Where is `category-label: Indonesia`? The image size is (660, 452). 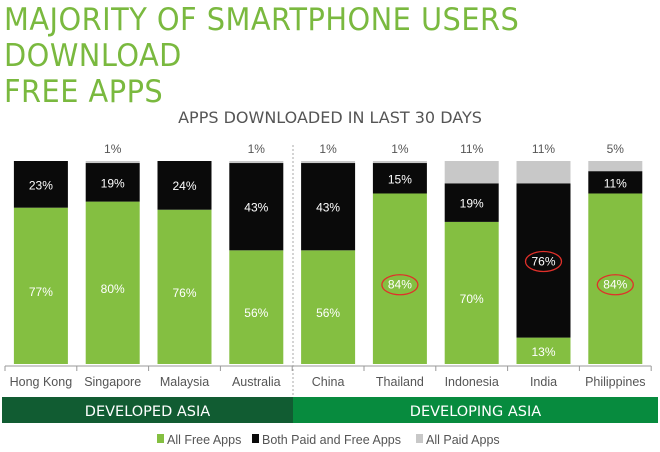
category-label: Indonesia is located at coordinates (472, 382).